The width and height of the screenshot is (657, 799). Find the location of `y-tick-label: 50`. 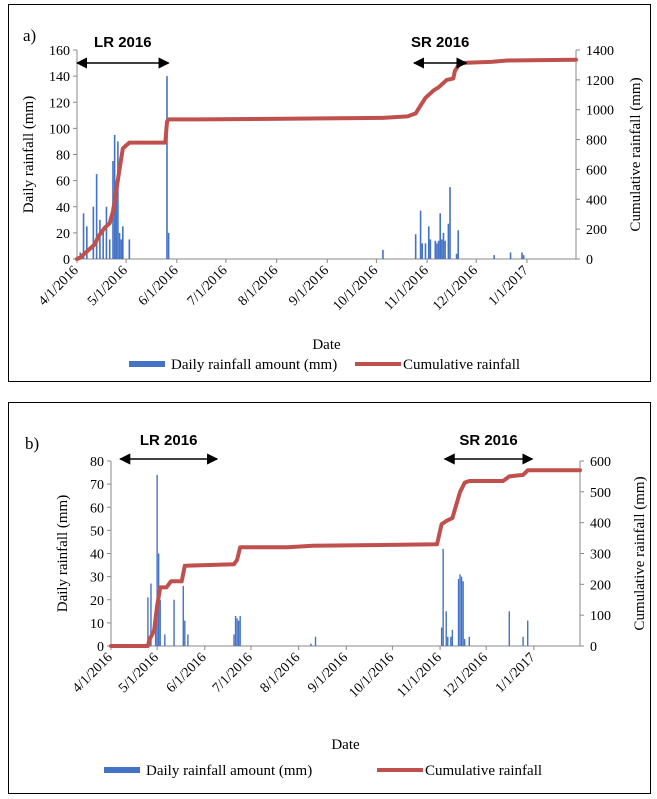

y-tick-label: 50 is located at coordinates (97, 531).